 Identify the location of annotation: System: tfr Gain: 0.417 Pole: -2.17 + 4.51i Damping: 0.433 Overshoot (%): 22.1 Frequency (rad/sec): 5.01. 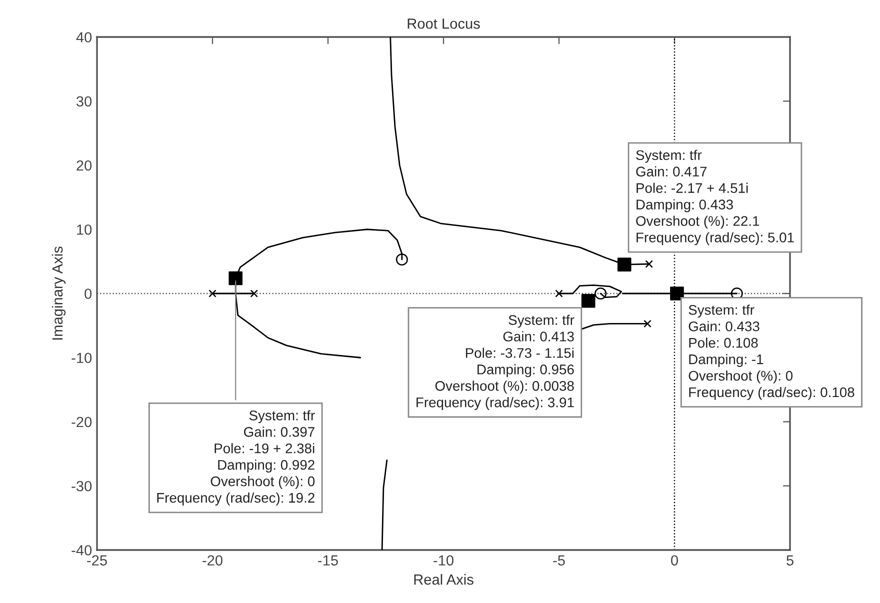
(715, 198).